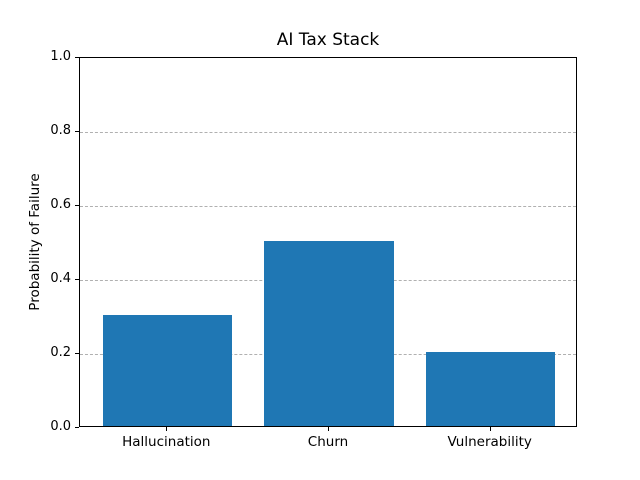 The image size is (640, 480). I want to click on chart-title: AI Tax Stack, so click(328, 40).